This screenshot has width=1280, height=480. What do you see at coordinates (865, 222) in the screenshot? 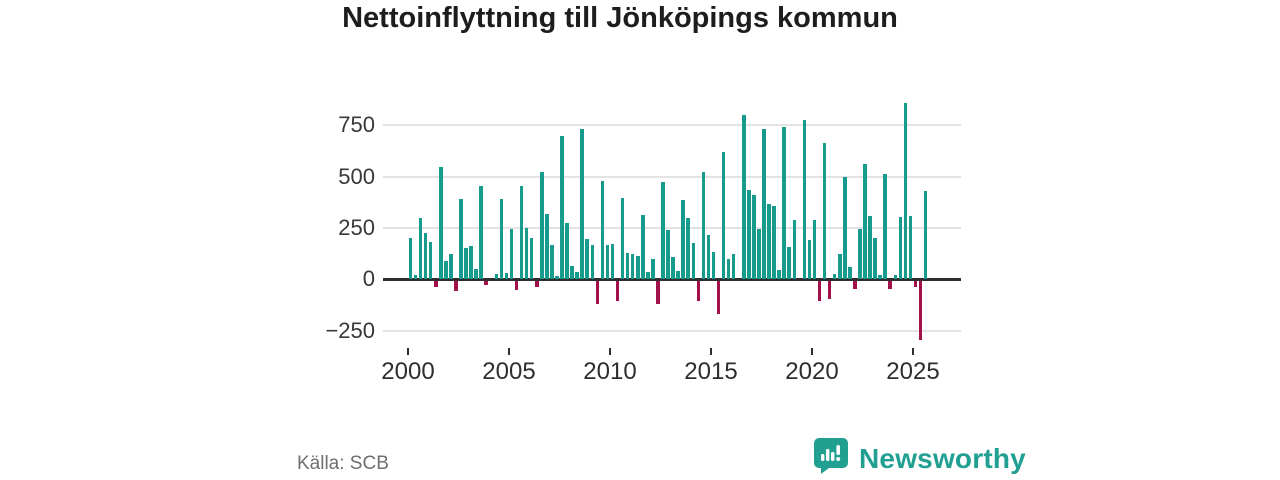
I see `bar-2022Q3` at bounding box center [865, 222].